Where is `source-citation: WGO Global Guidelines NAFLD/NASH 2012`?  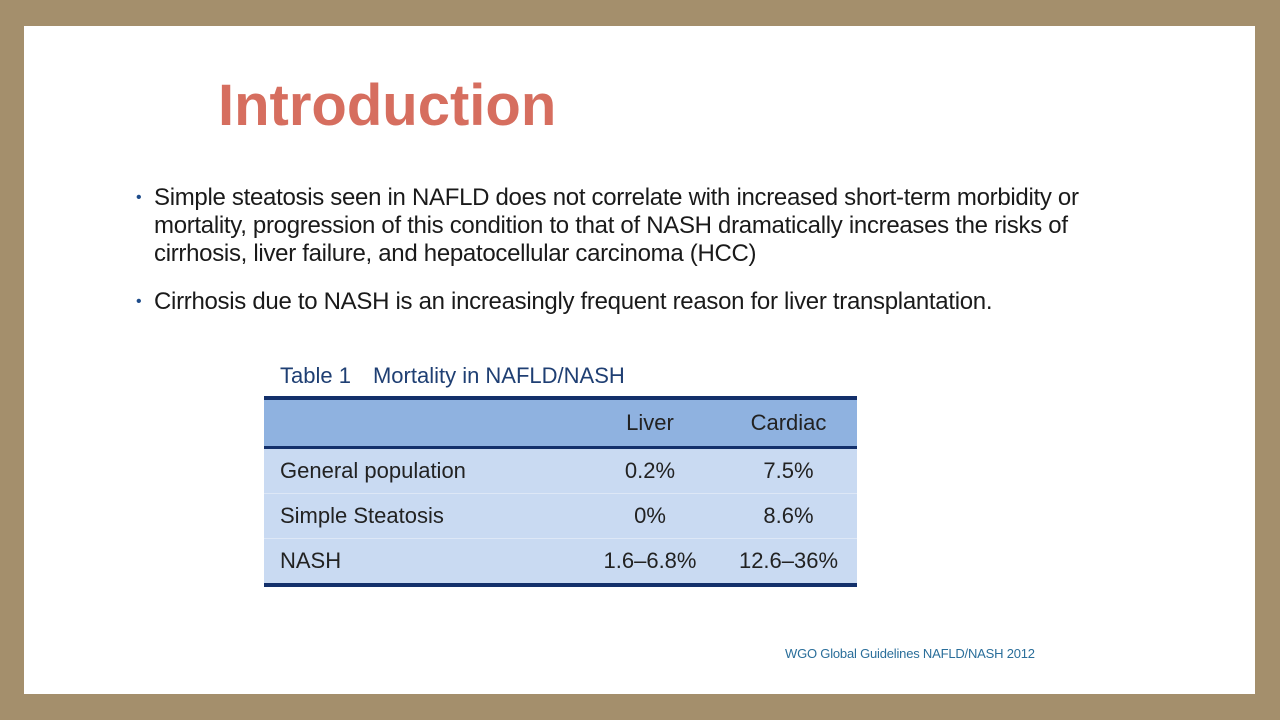 source-citation: WGO Global Guidelines NAFLD/NASH 2012 is located at coordinates (910, 653).